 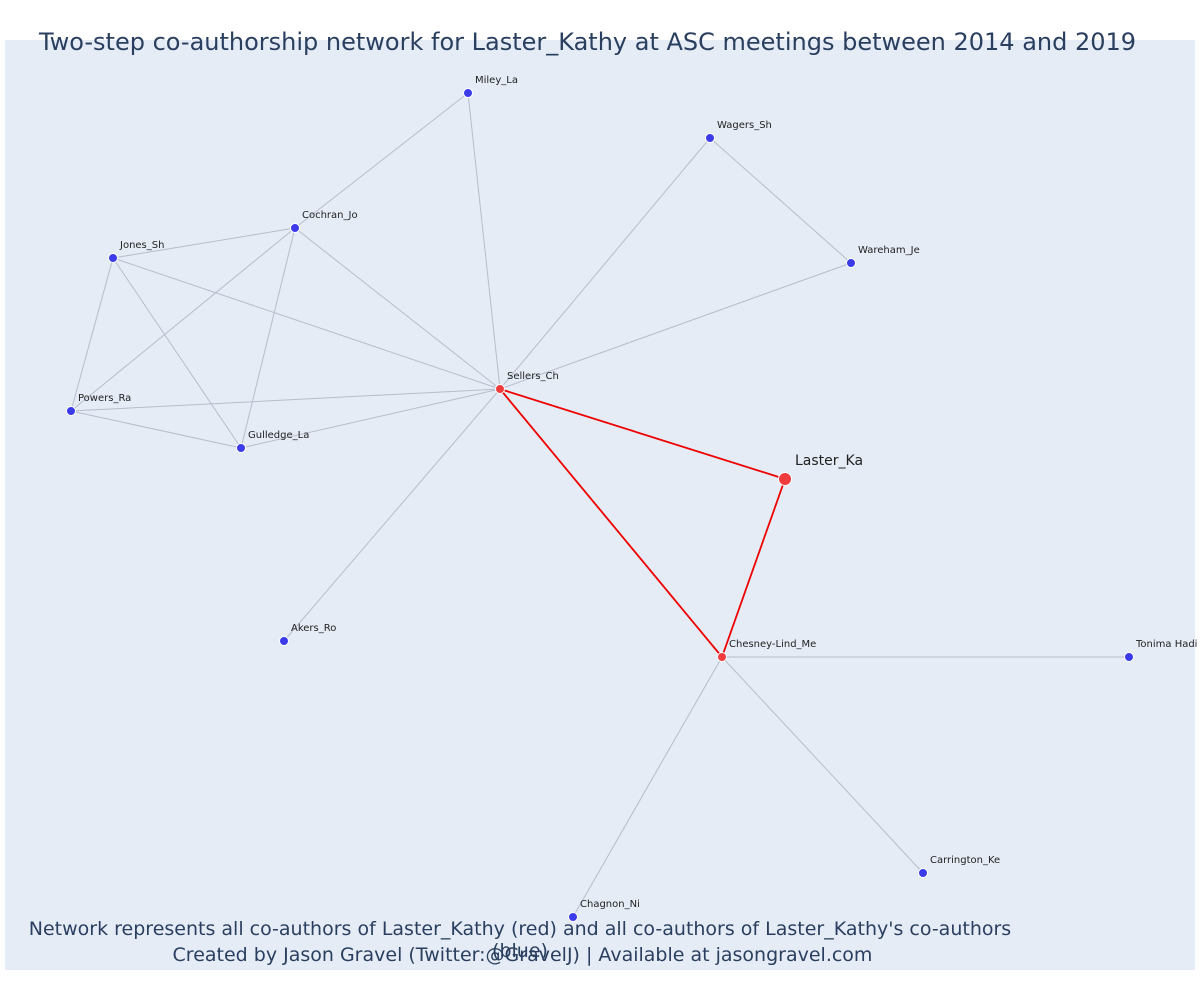 What do you see at coordinates (500, 389) in the screenshot?
I see `node-sellers-ch` at bounding box center [500, 389].